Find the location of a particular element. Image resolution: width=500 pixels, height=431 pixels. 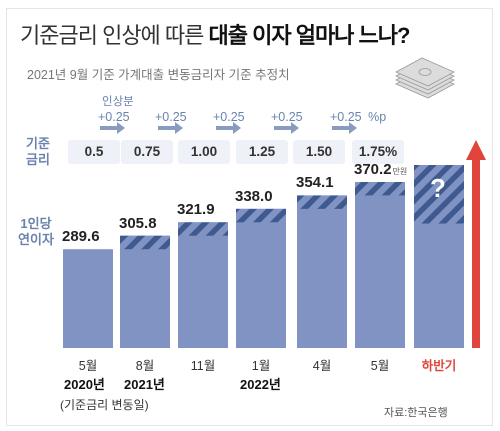

increase-label-4-value: +0.25 is located at coordinates (346, 117).